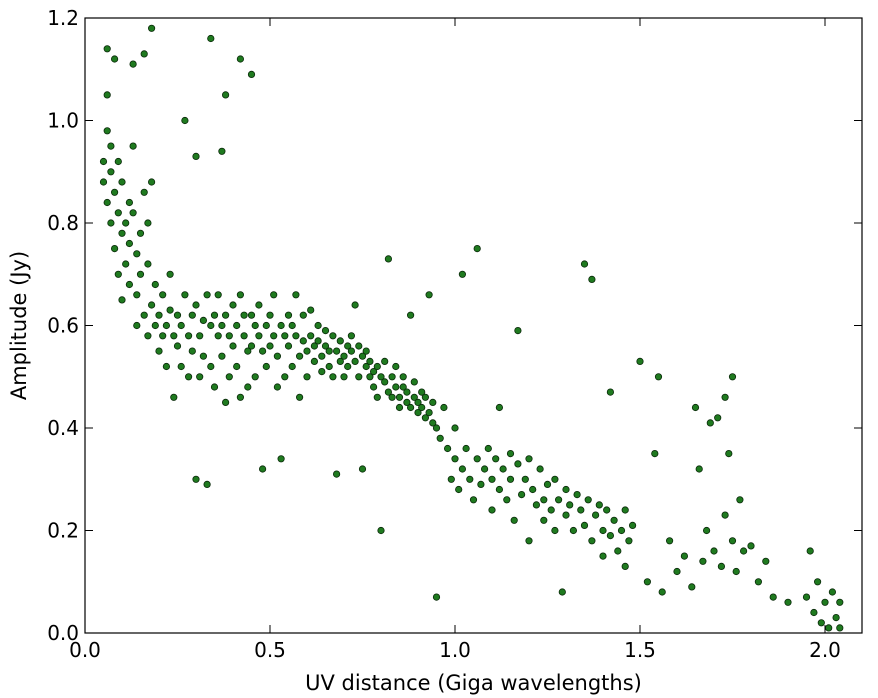  I want to click on y-axis-label: Amplitude (Jy), so click(19, 325).